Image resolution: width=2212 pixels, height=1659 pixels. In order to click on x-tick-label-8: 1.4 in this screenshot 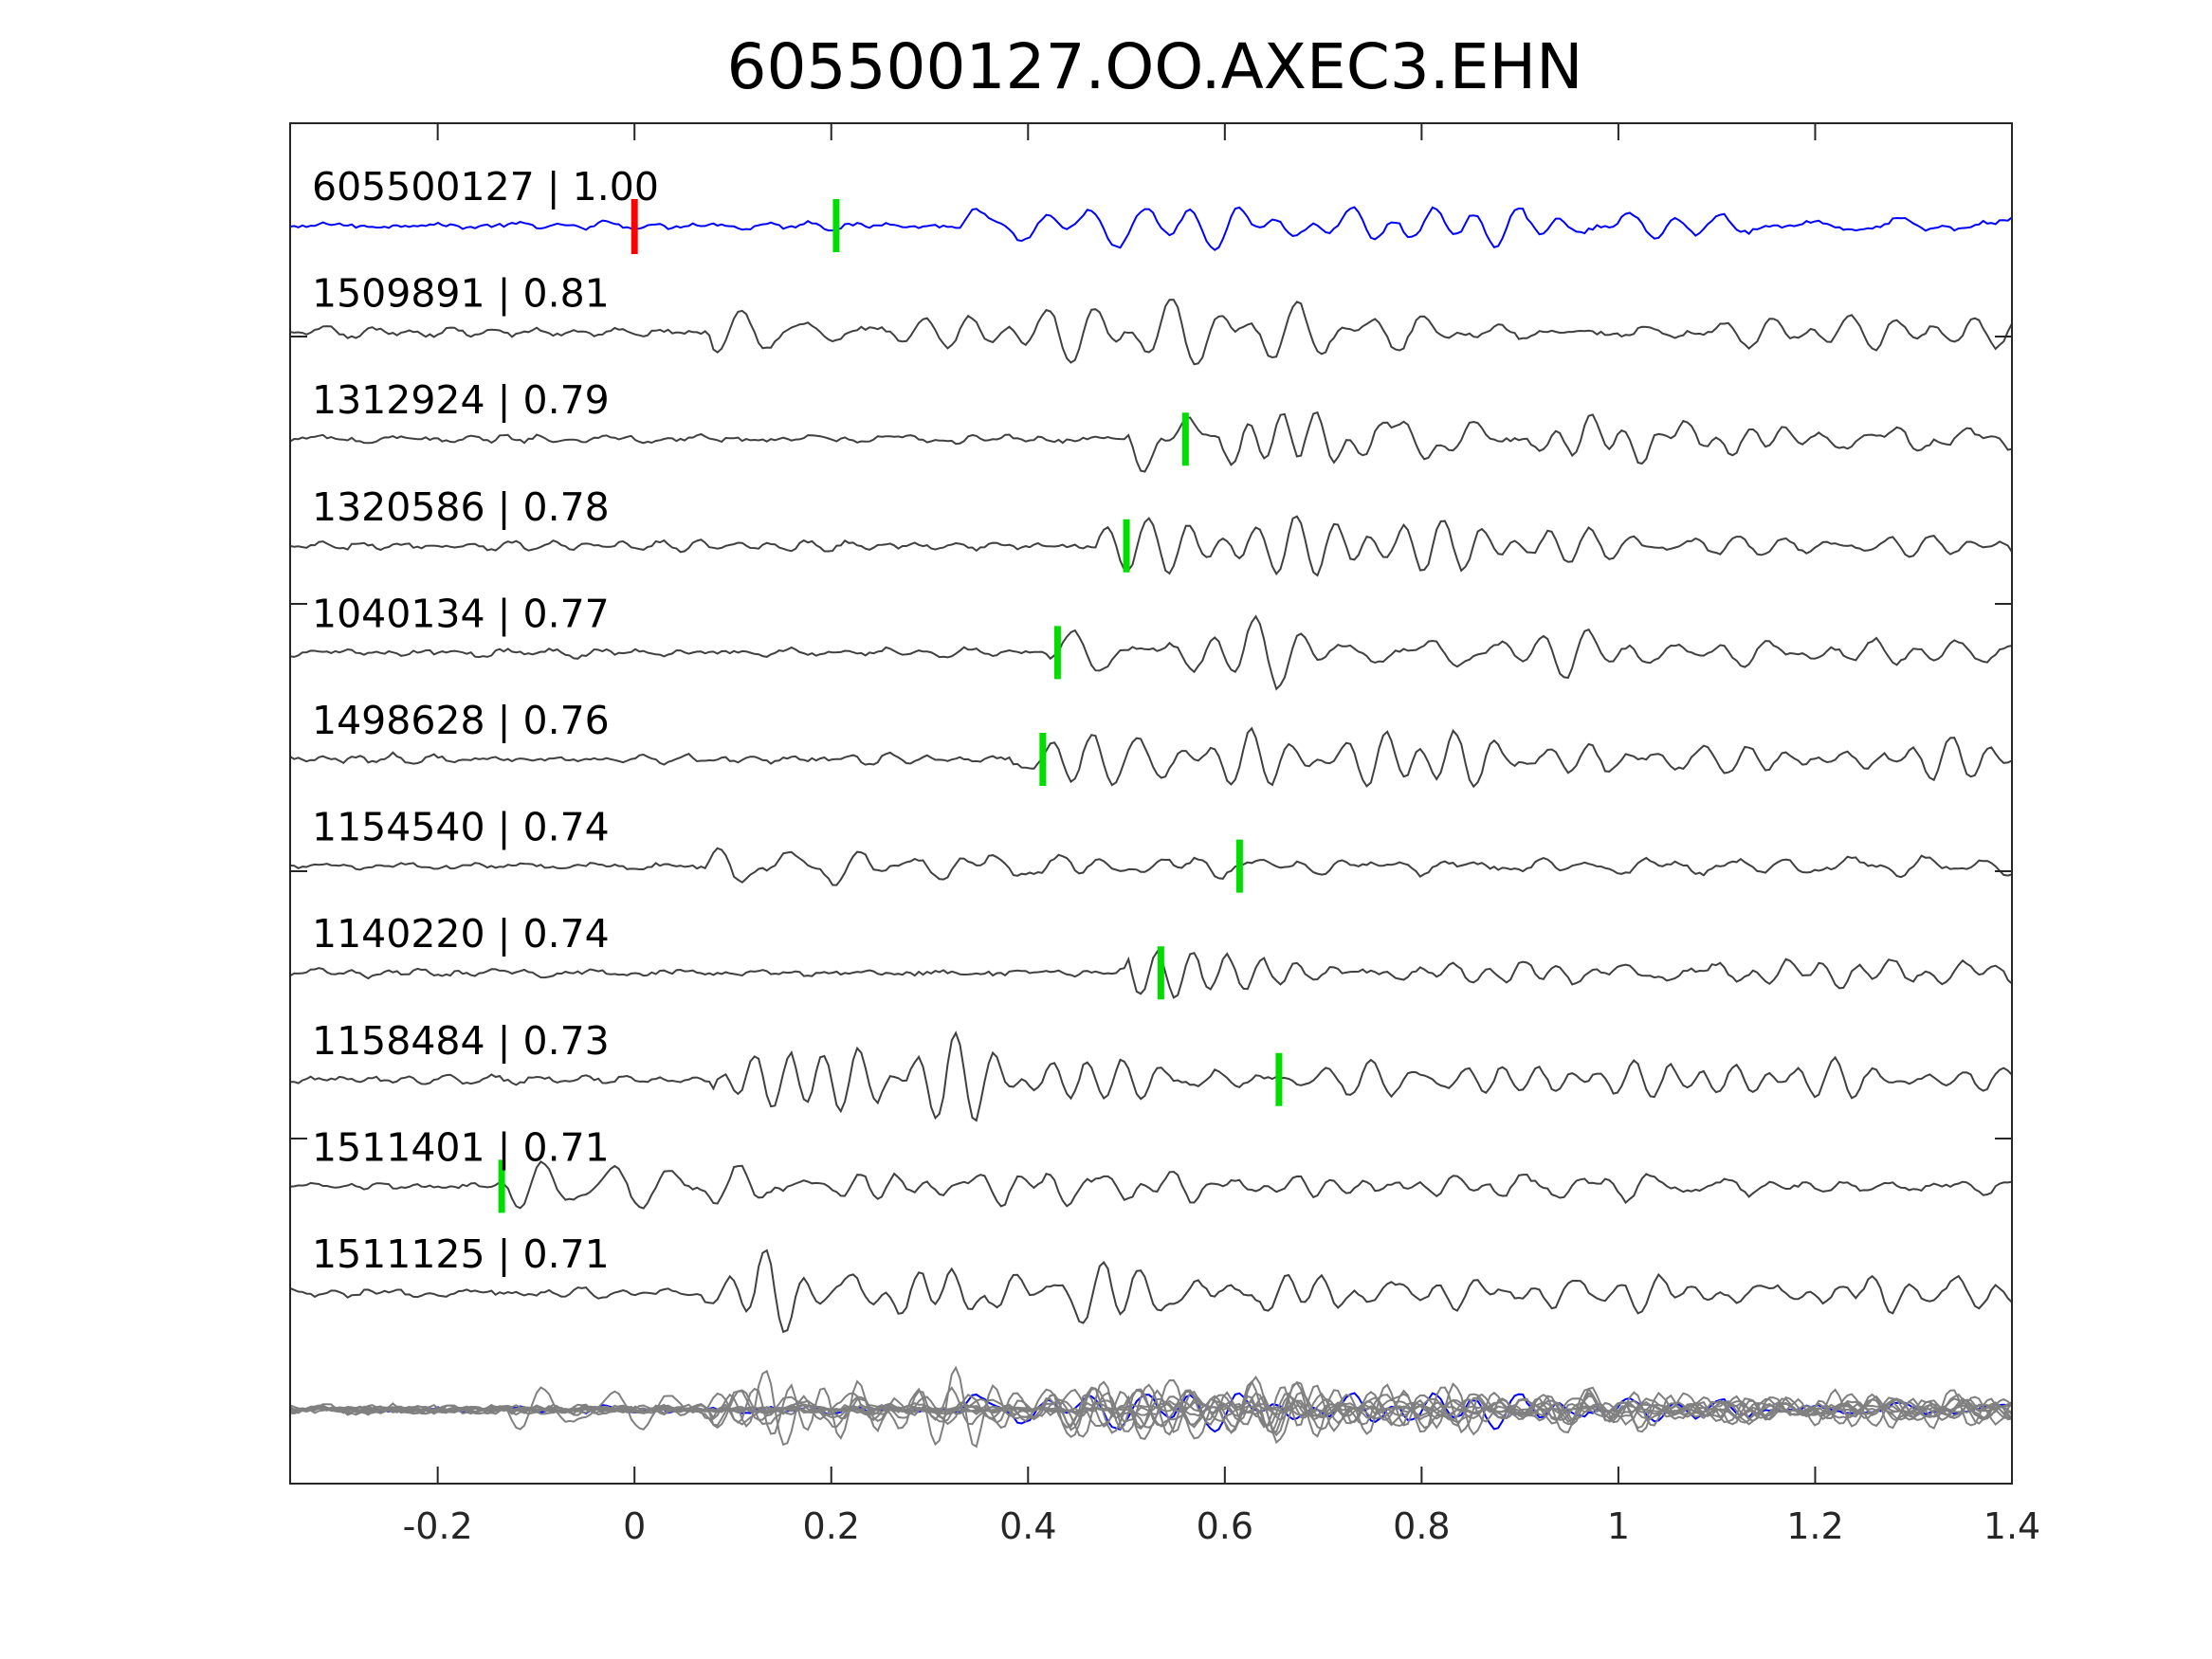, I will do `click(2012, 1526)`.